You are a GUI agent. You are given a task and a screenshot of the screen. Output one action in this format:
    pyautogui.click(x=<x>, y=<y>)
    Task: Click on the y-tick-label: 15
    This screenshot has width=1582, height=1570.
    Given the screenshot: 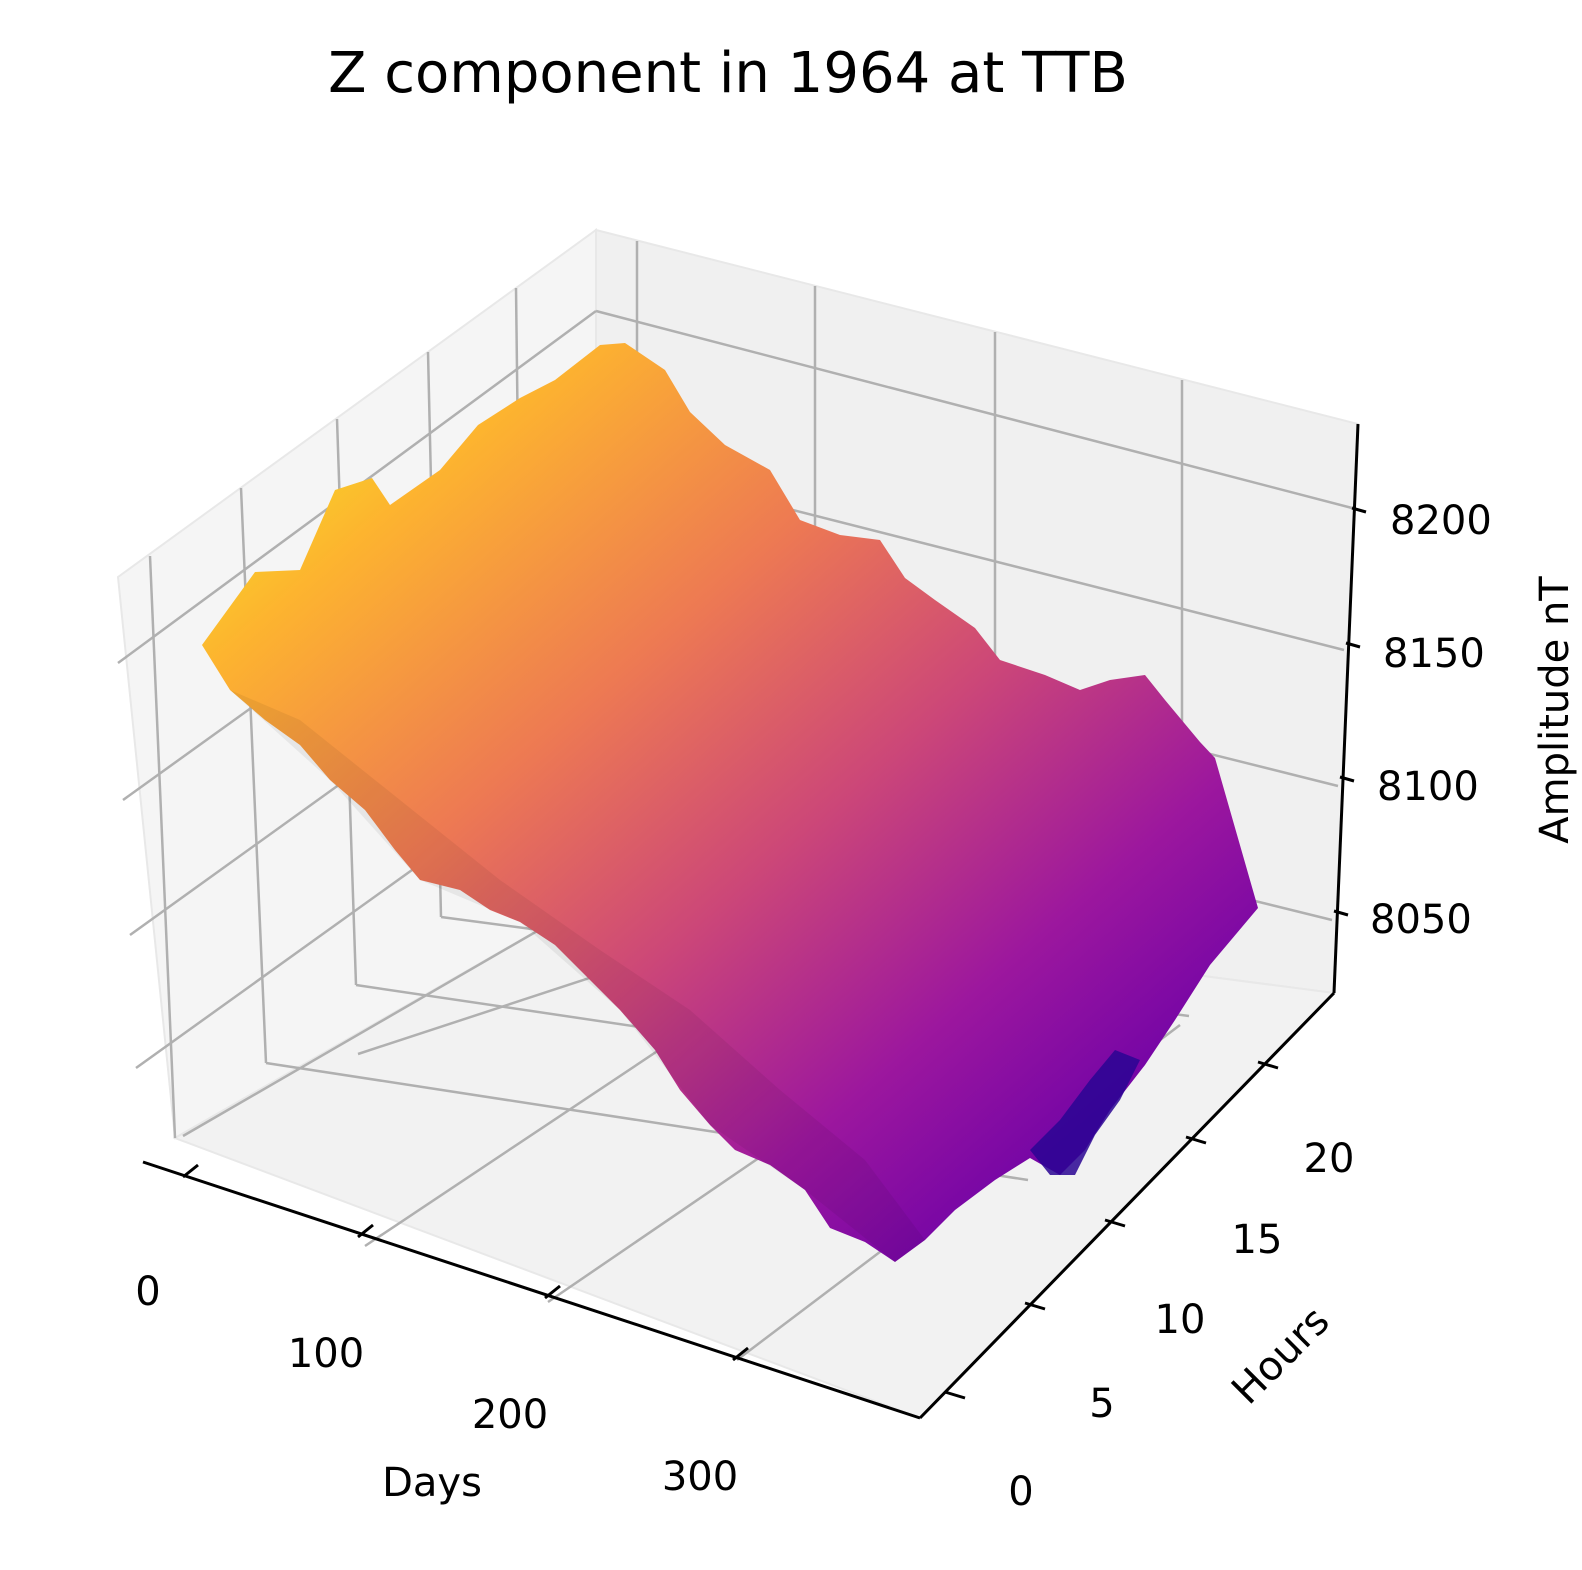 What is the action you would take?
    pyautogui.click(x=1257, y=1240)
    